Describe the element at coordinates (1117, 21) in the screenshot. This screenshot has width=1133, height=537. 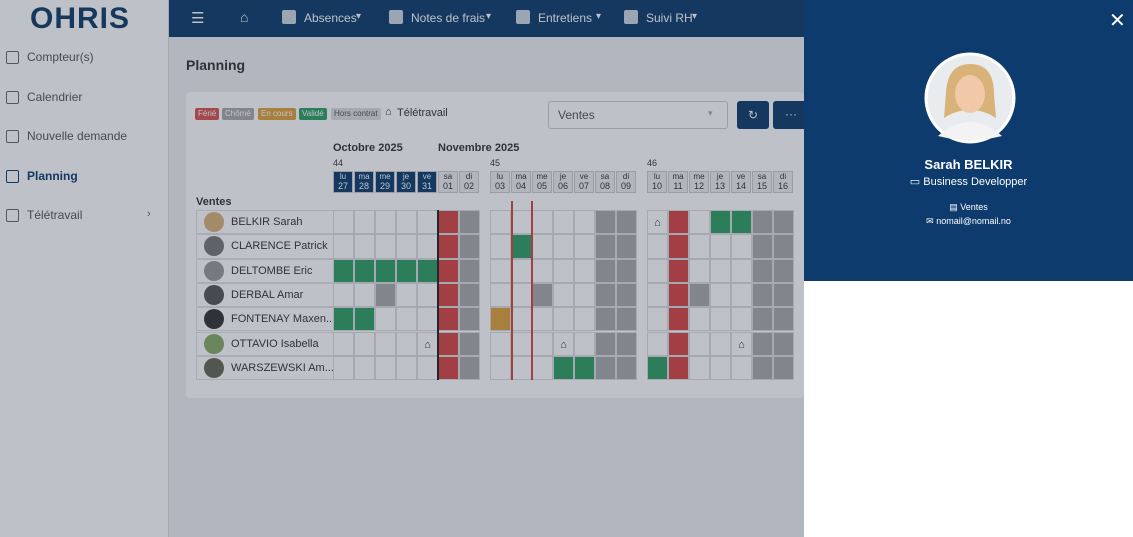
I see `close-button: ✕` at that location.